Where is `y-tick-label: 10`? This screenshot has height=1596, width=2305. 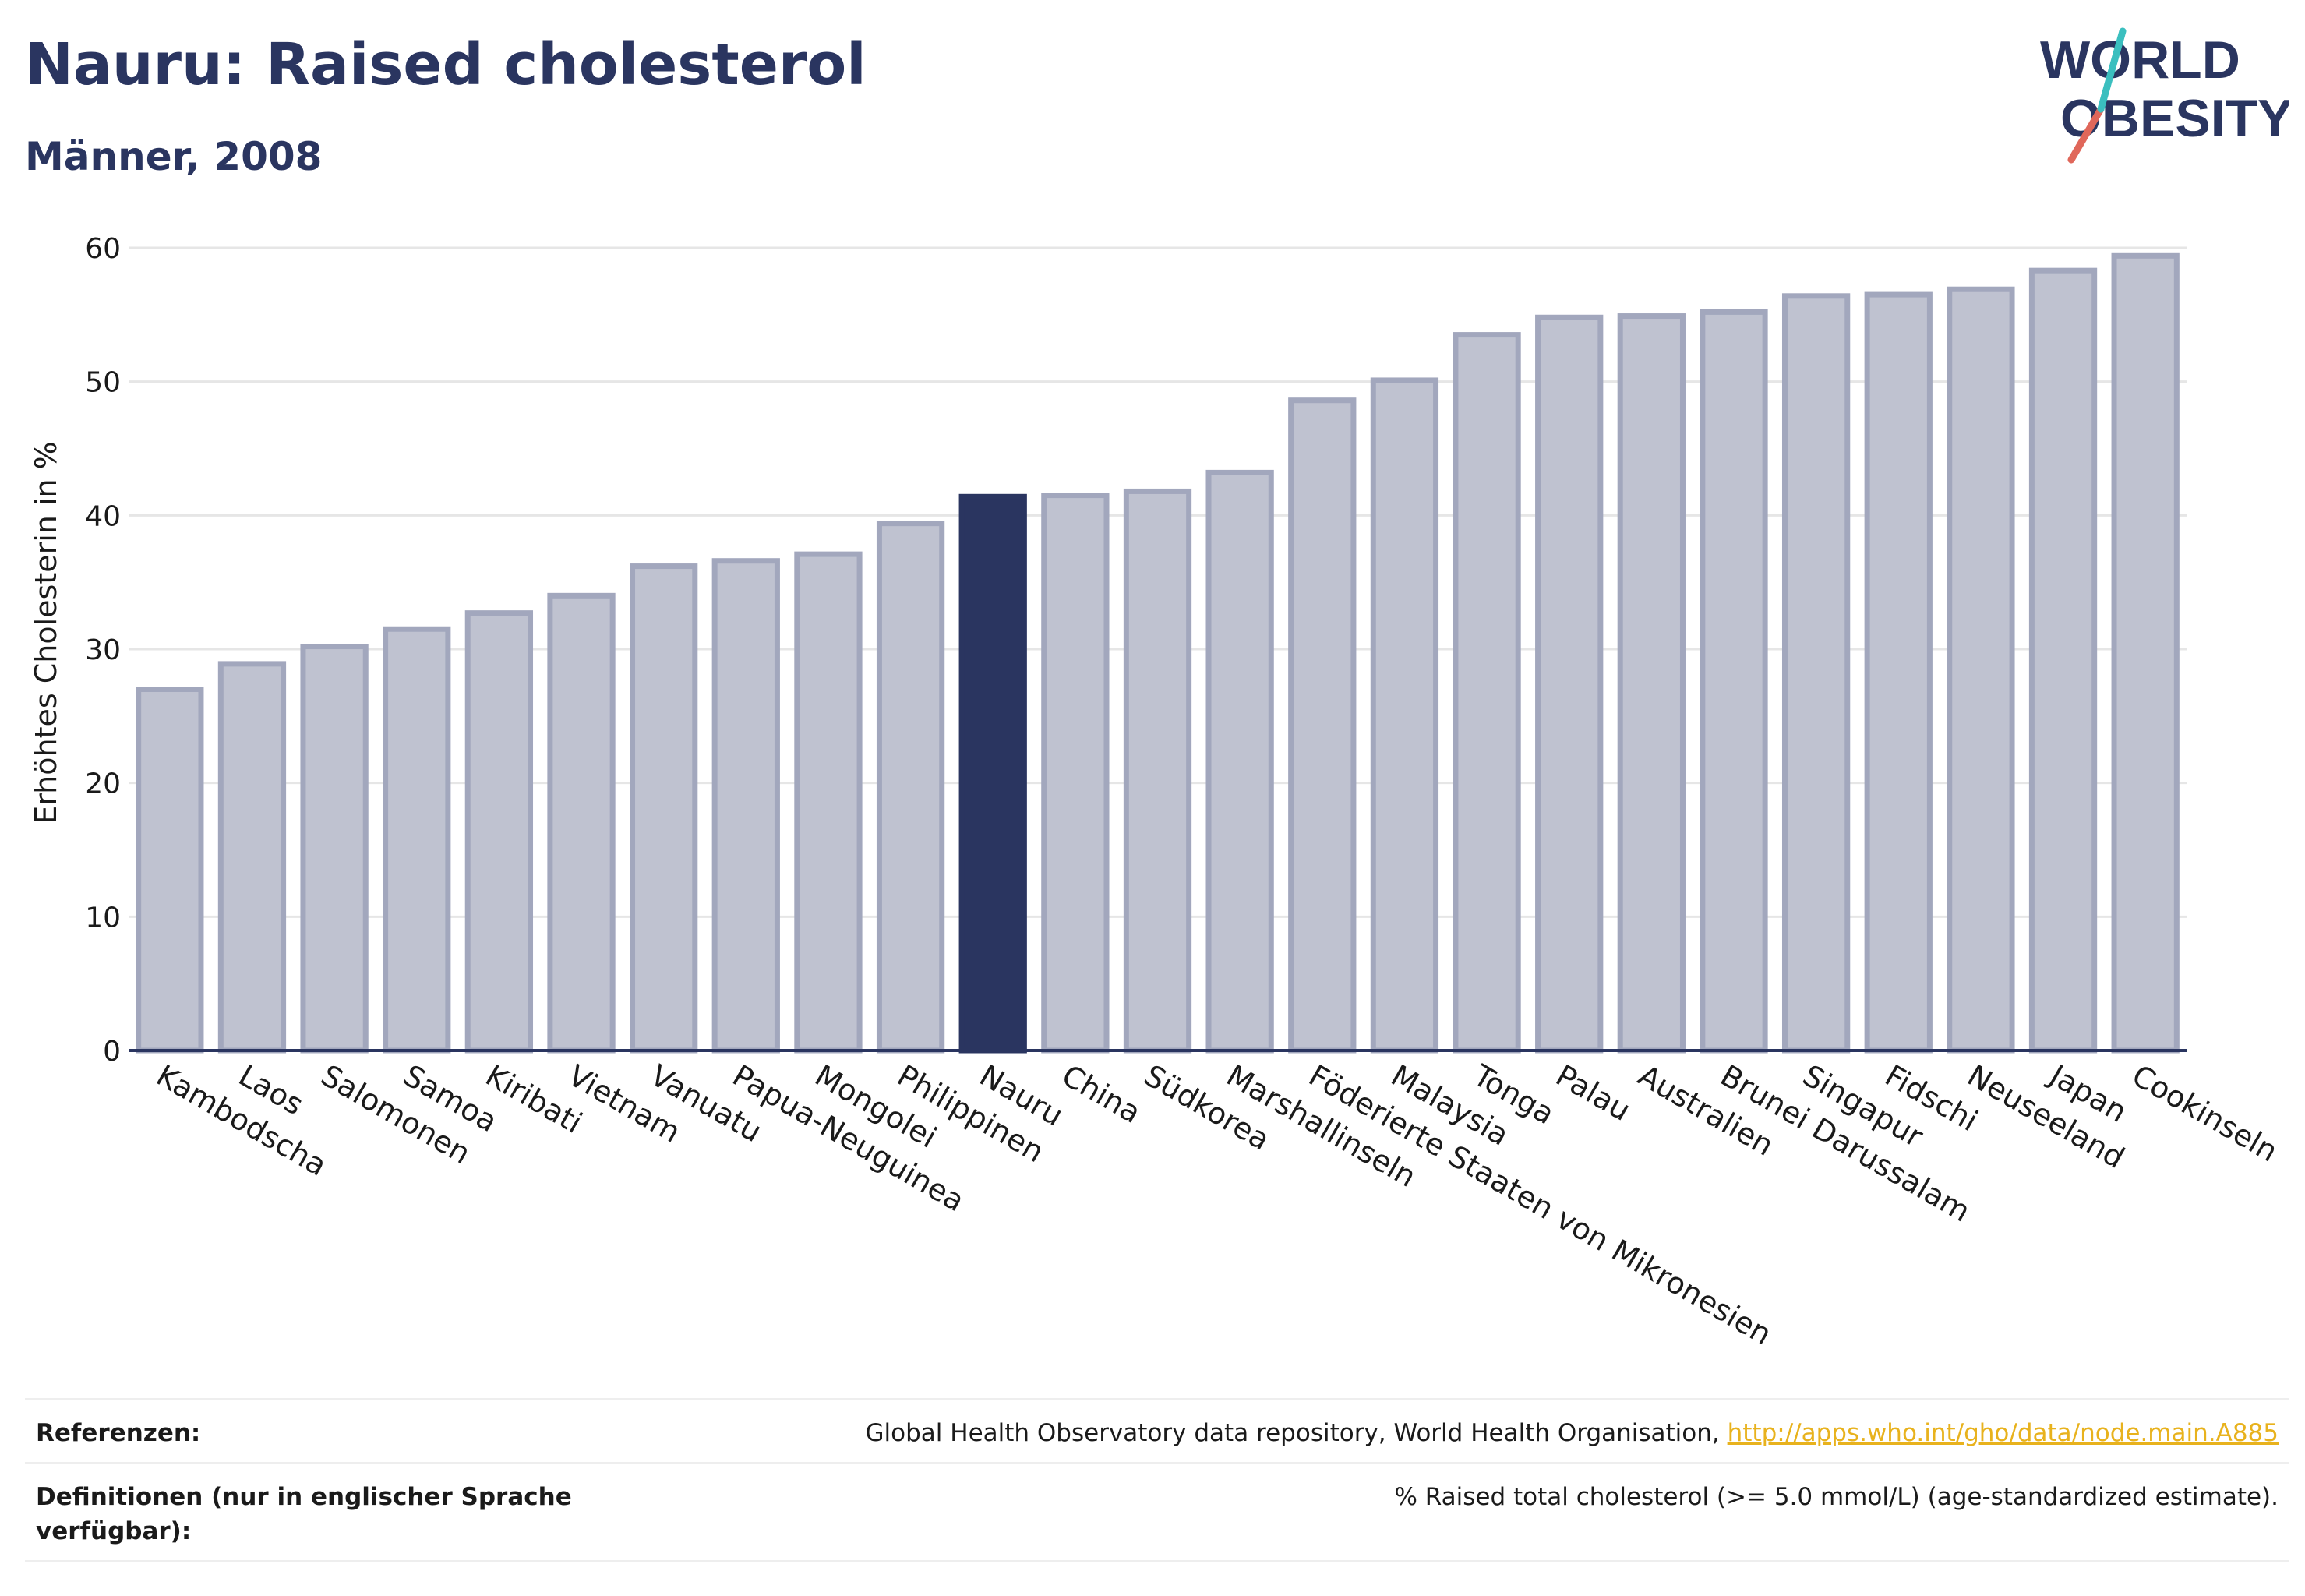
y-tick-label: 10 is located at coordinates (103, 918).